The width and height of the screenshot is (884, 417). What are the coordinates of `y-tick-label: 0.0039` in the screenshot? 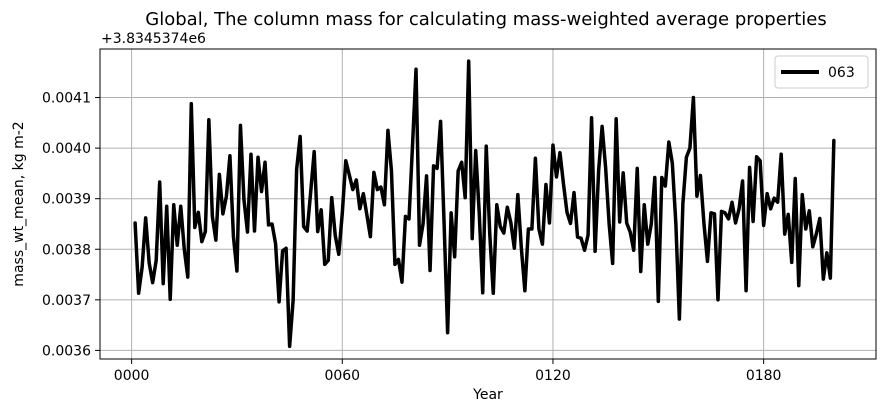 It's located at (66, 200).